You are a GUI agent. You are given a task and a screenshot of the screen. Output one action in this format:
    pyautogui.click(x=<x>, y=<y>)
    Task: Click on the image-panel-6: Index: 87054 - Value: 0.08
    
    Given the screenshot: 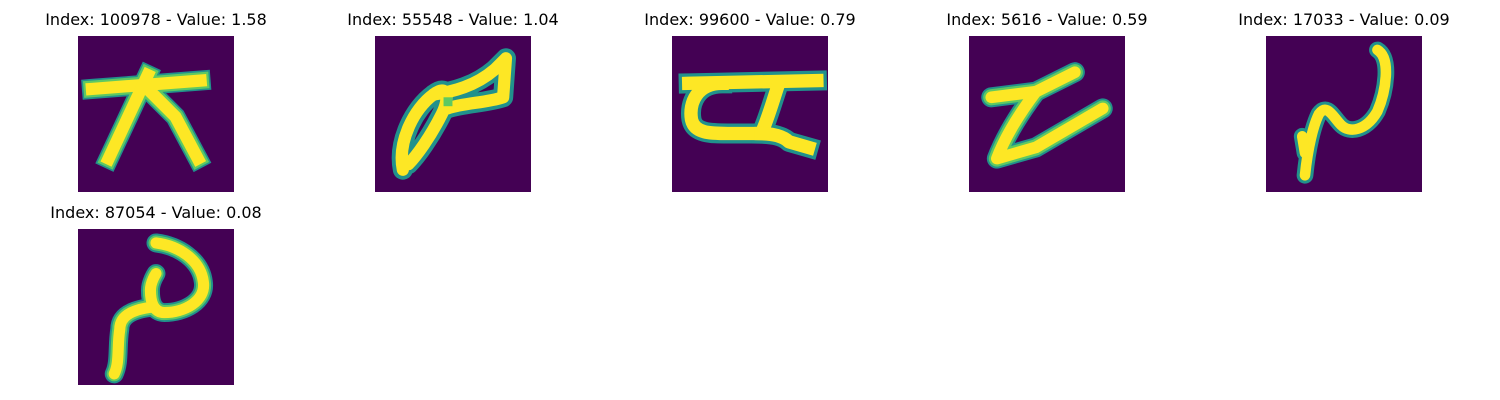 What is the action you would take?
    pyautogui.click(x=156, y=289)
    